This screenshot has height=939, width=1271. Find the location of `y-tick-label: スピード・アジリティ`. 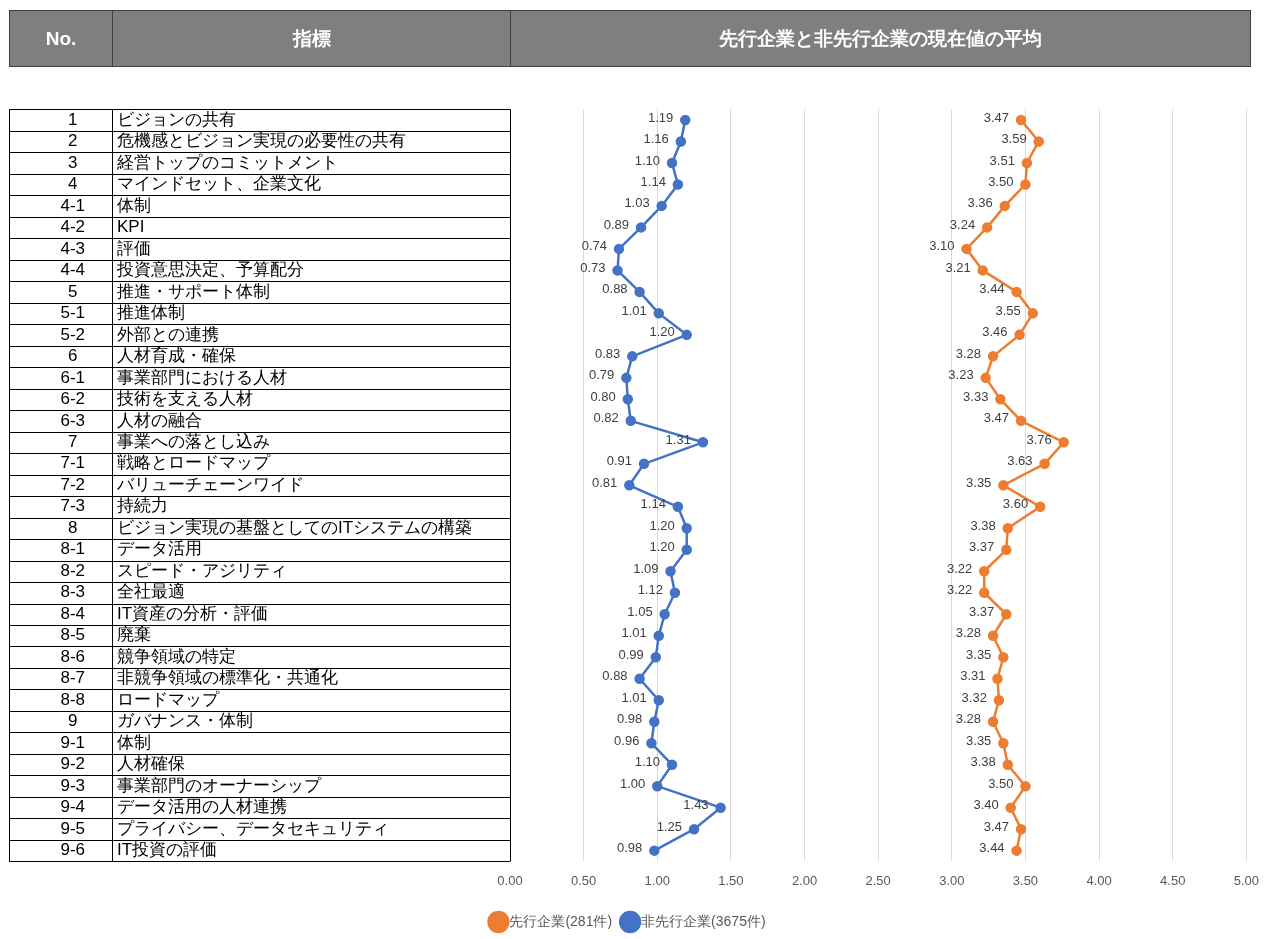

y-tick-label: スピード・アジリティ is located at coordinates (202, 570).